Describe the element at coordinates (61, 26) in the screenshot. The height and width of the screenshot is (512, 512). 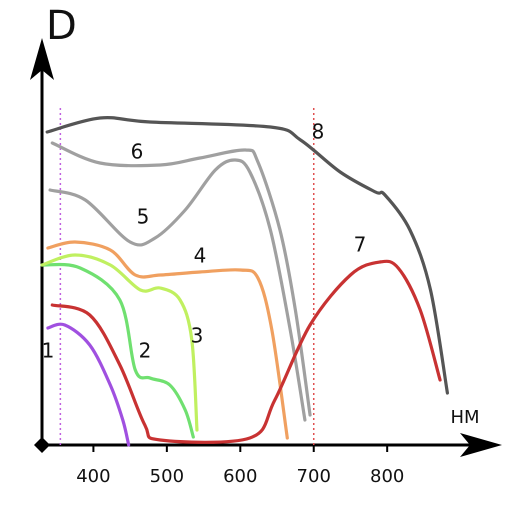
I see `y-axis-label: D` at that location.